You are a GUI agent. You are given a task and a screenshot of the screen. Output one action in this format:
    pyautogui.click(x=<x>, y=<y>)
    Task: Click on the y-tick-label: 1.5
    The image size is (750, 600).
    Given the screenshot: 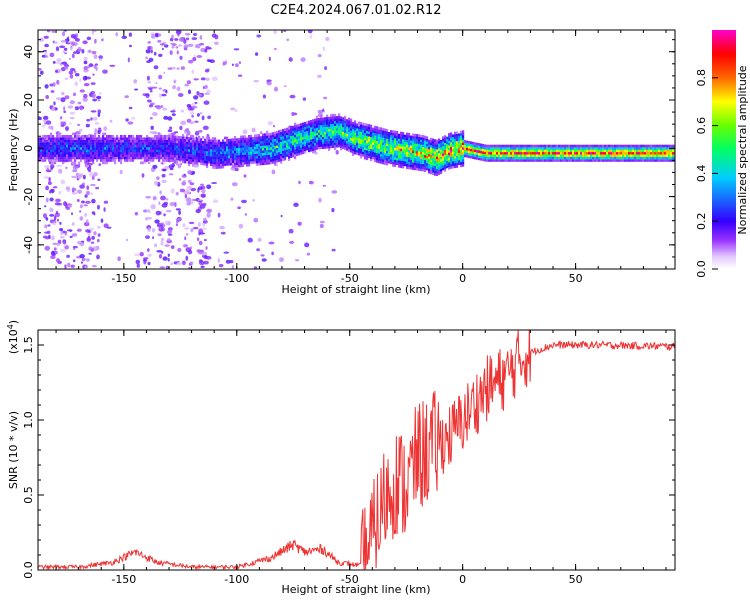 What is the action you would take?
    pyautogui.click(x=28, y=345)
    